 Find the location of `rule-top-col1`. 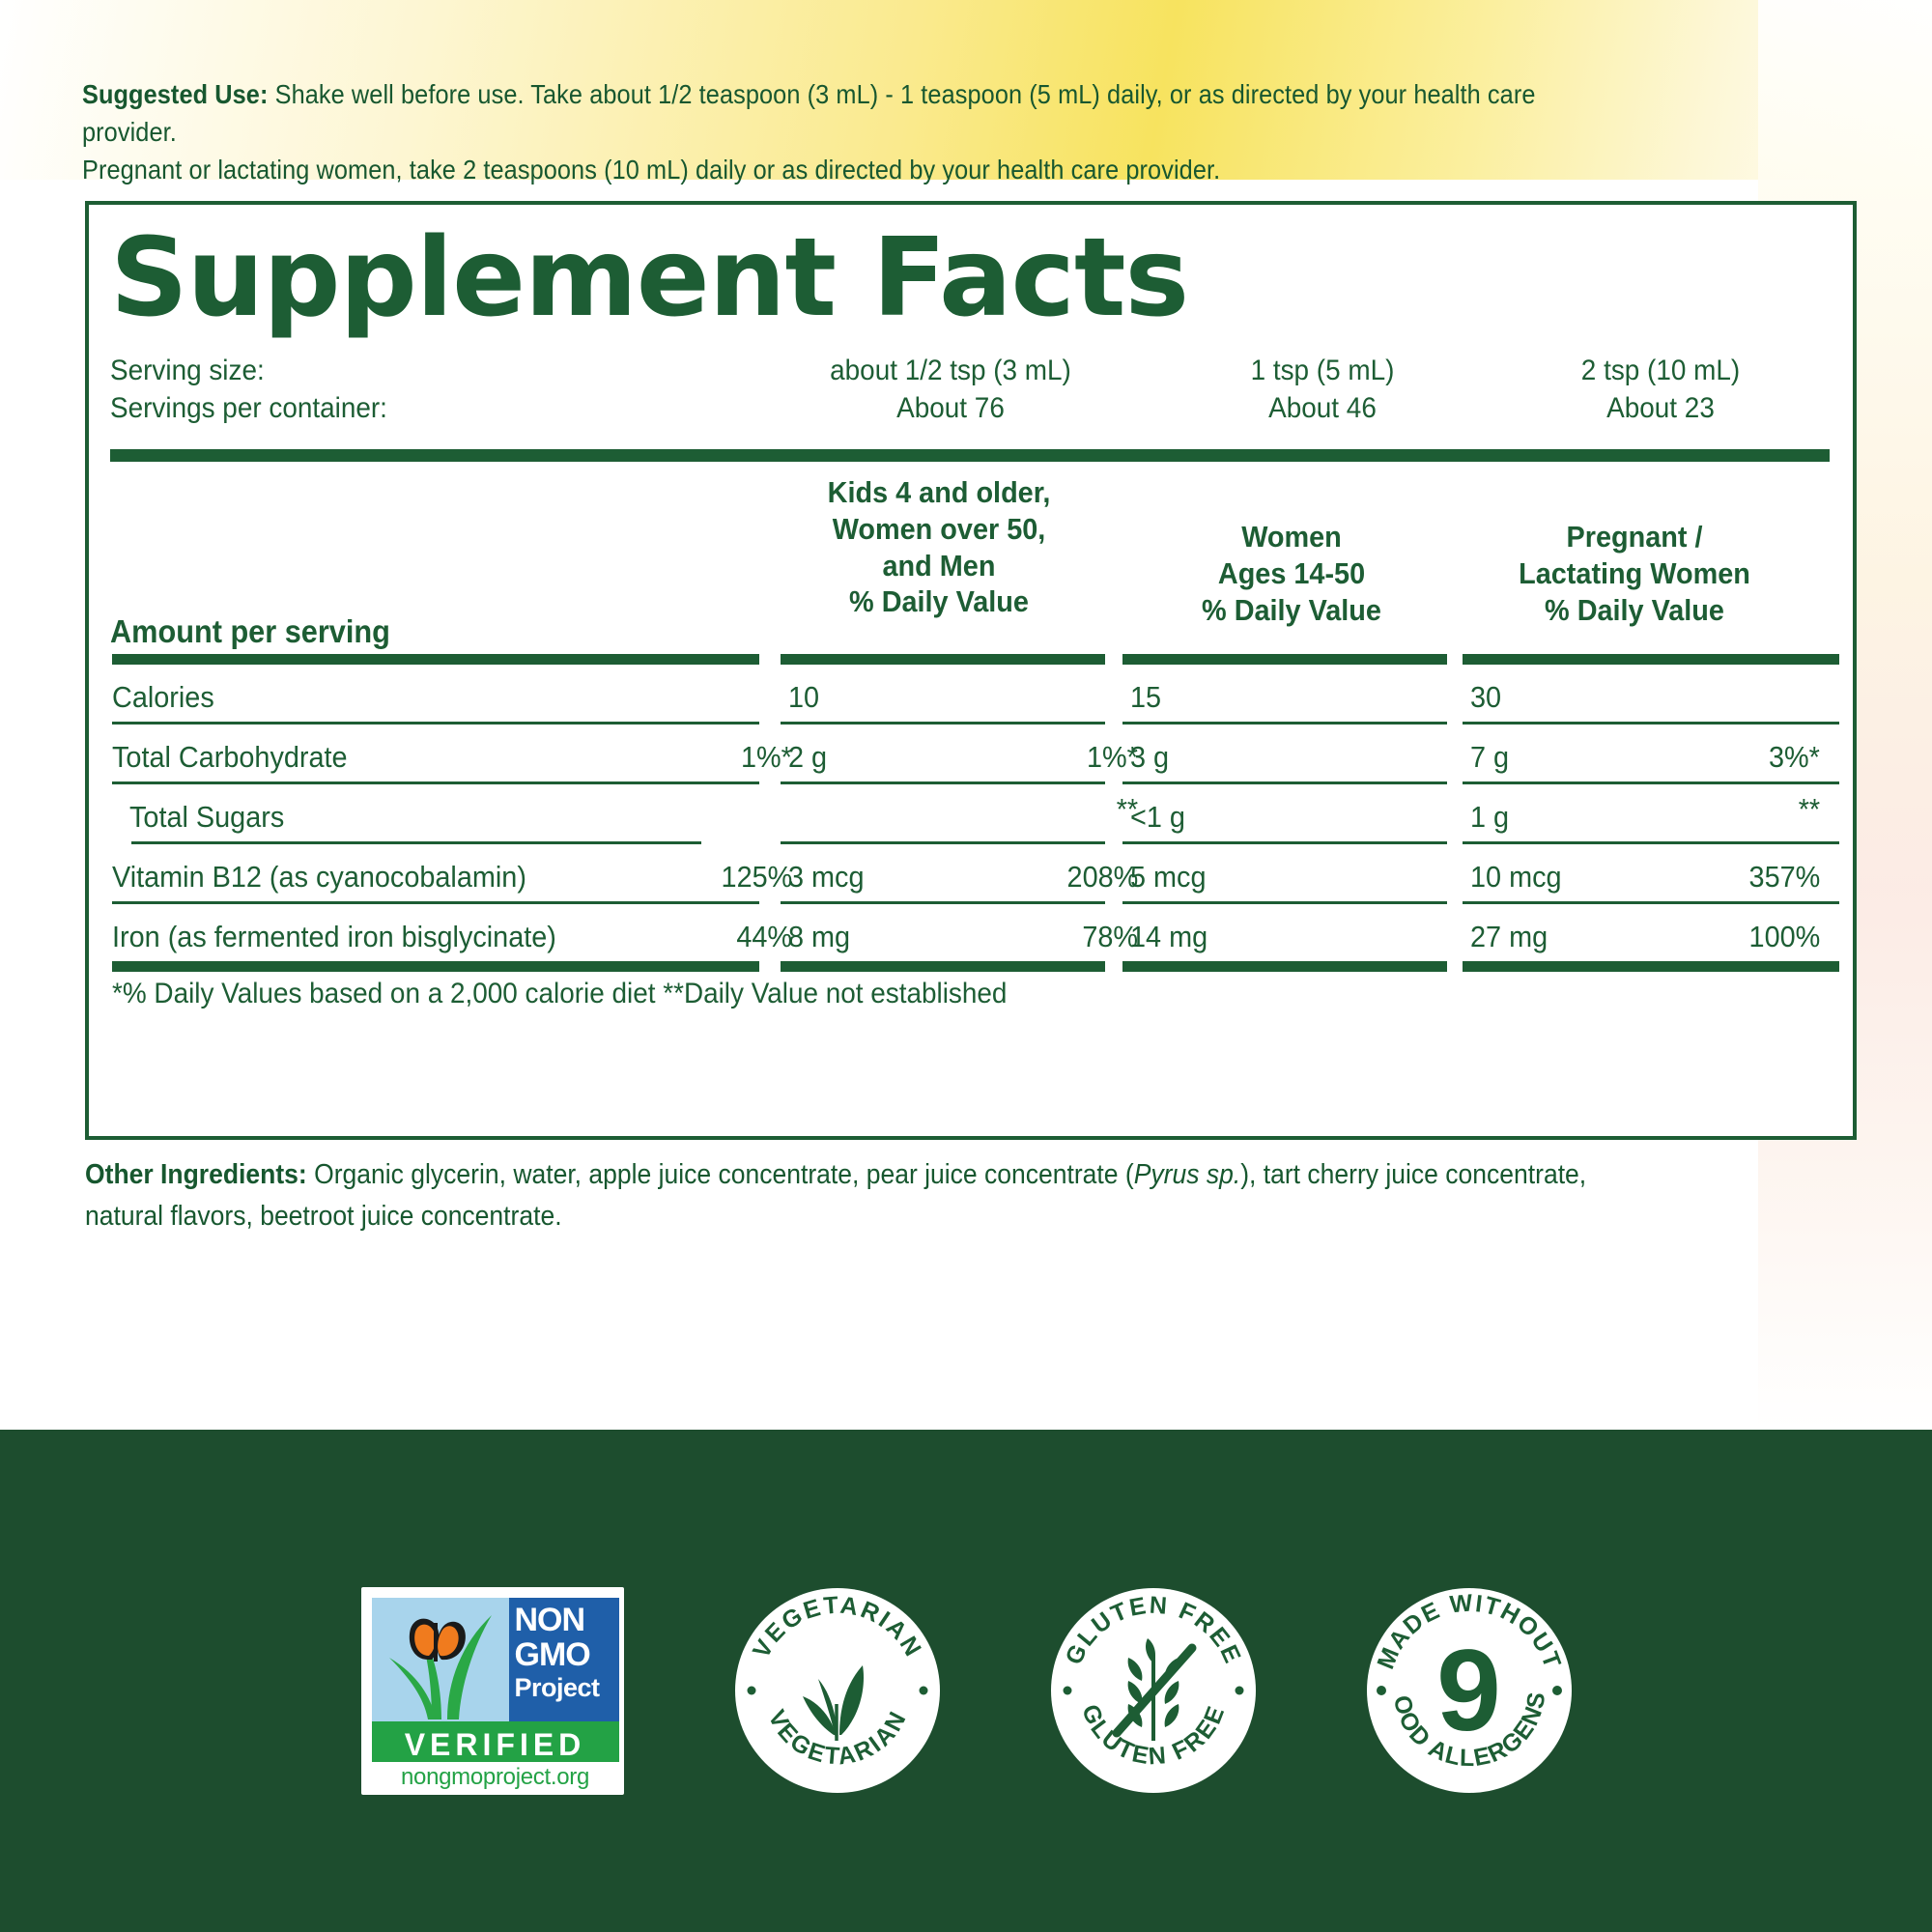

rule-top-col1 is located at coordinates (943, 659).